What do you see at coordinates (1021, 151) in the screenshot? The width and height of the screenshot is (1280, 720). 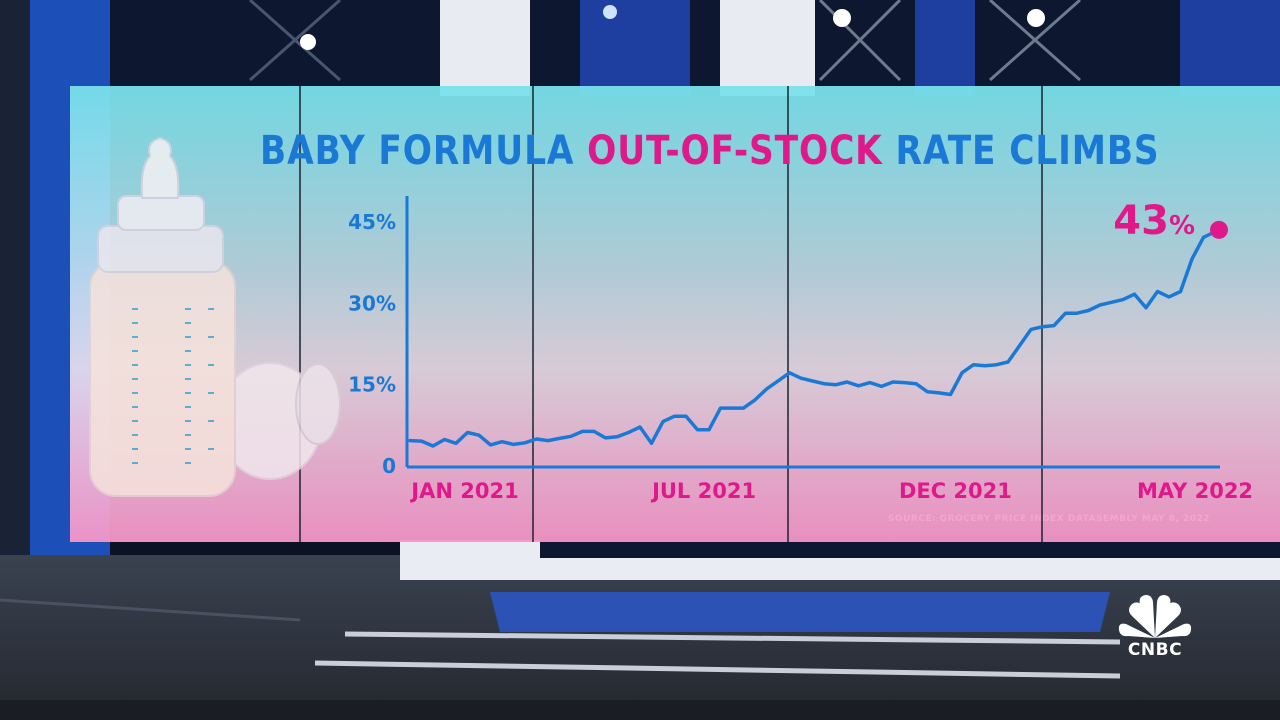 I see `title-part-3: RATE CLIMBS` at bounding box center [1021, 151].